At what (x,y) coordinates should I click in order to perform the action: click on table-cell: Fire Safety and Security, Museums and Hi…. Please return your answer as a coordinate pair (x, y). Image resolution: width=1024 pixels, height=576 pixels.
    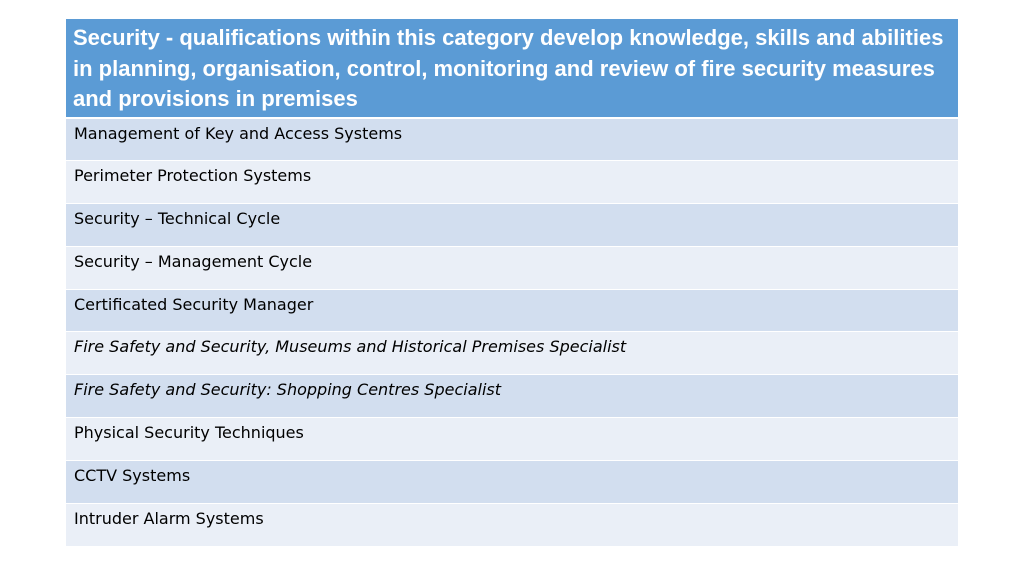
    Looking at the image, I should click on (512, 353).